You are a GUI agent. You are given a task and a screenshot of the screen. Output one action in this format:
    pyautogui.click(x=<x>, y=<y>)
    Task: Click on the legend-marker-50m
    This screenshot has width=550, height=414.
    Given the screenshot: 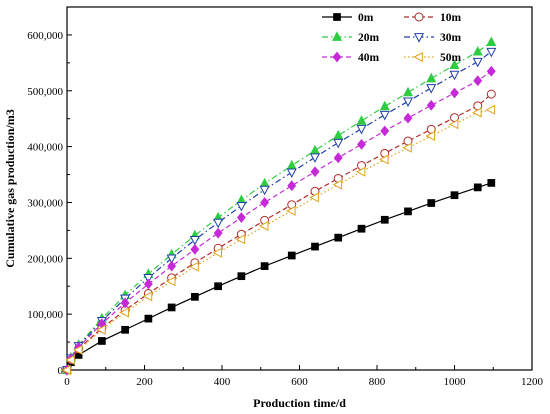 What is the action you would take?
    pyautogui.click(x=418, y=57)
    